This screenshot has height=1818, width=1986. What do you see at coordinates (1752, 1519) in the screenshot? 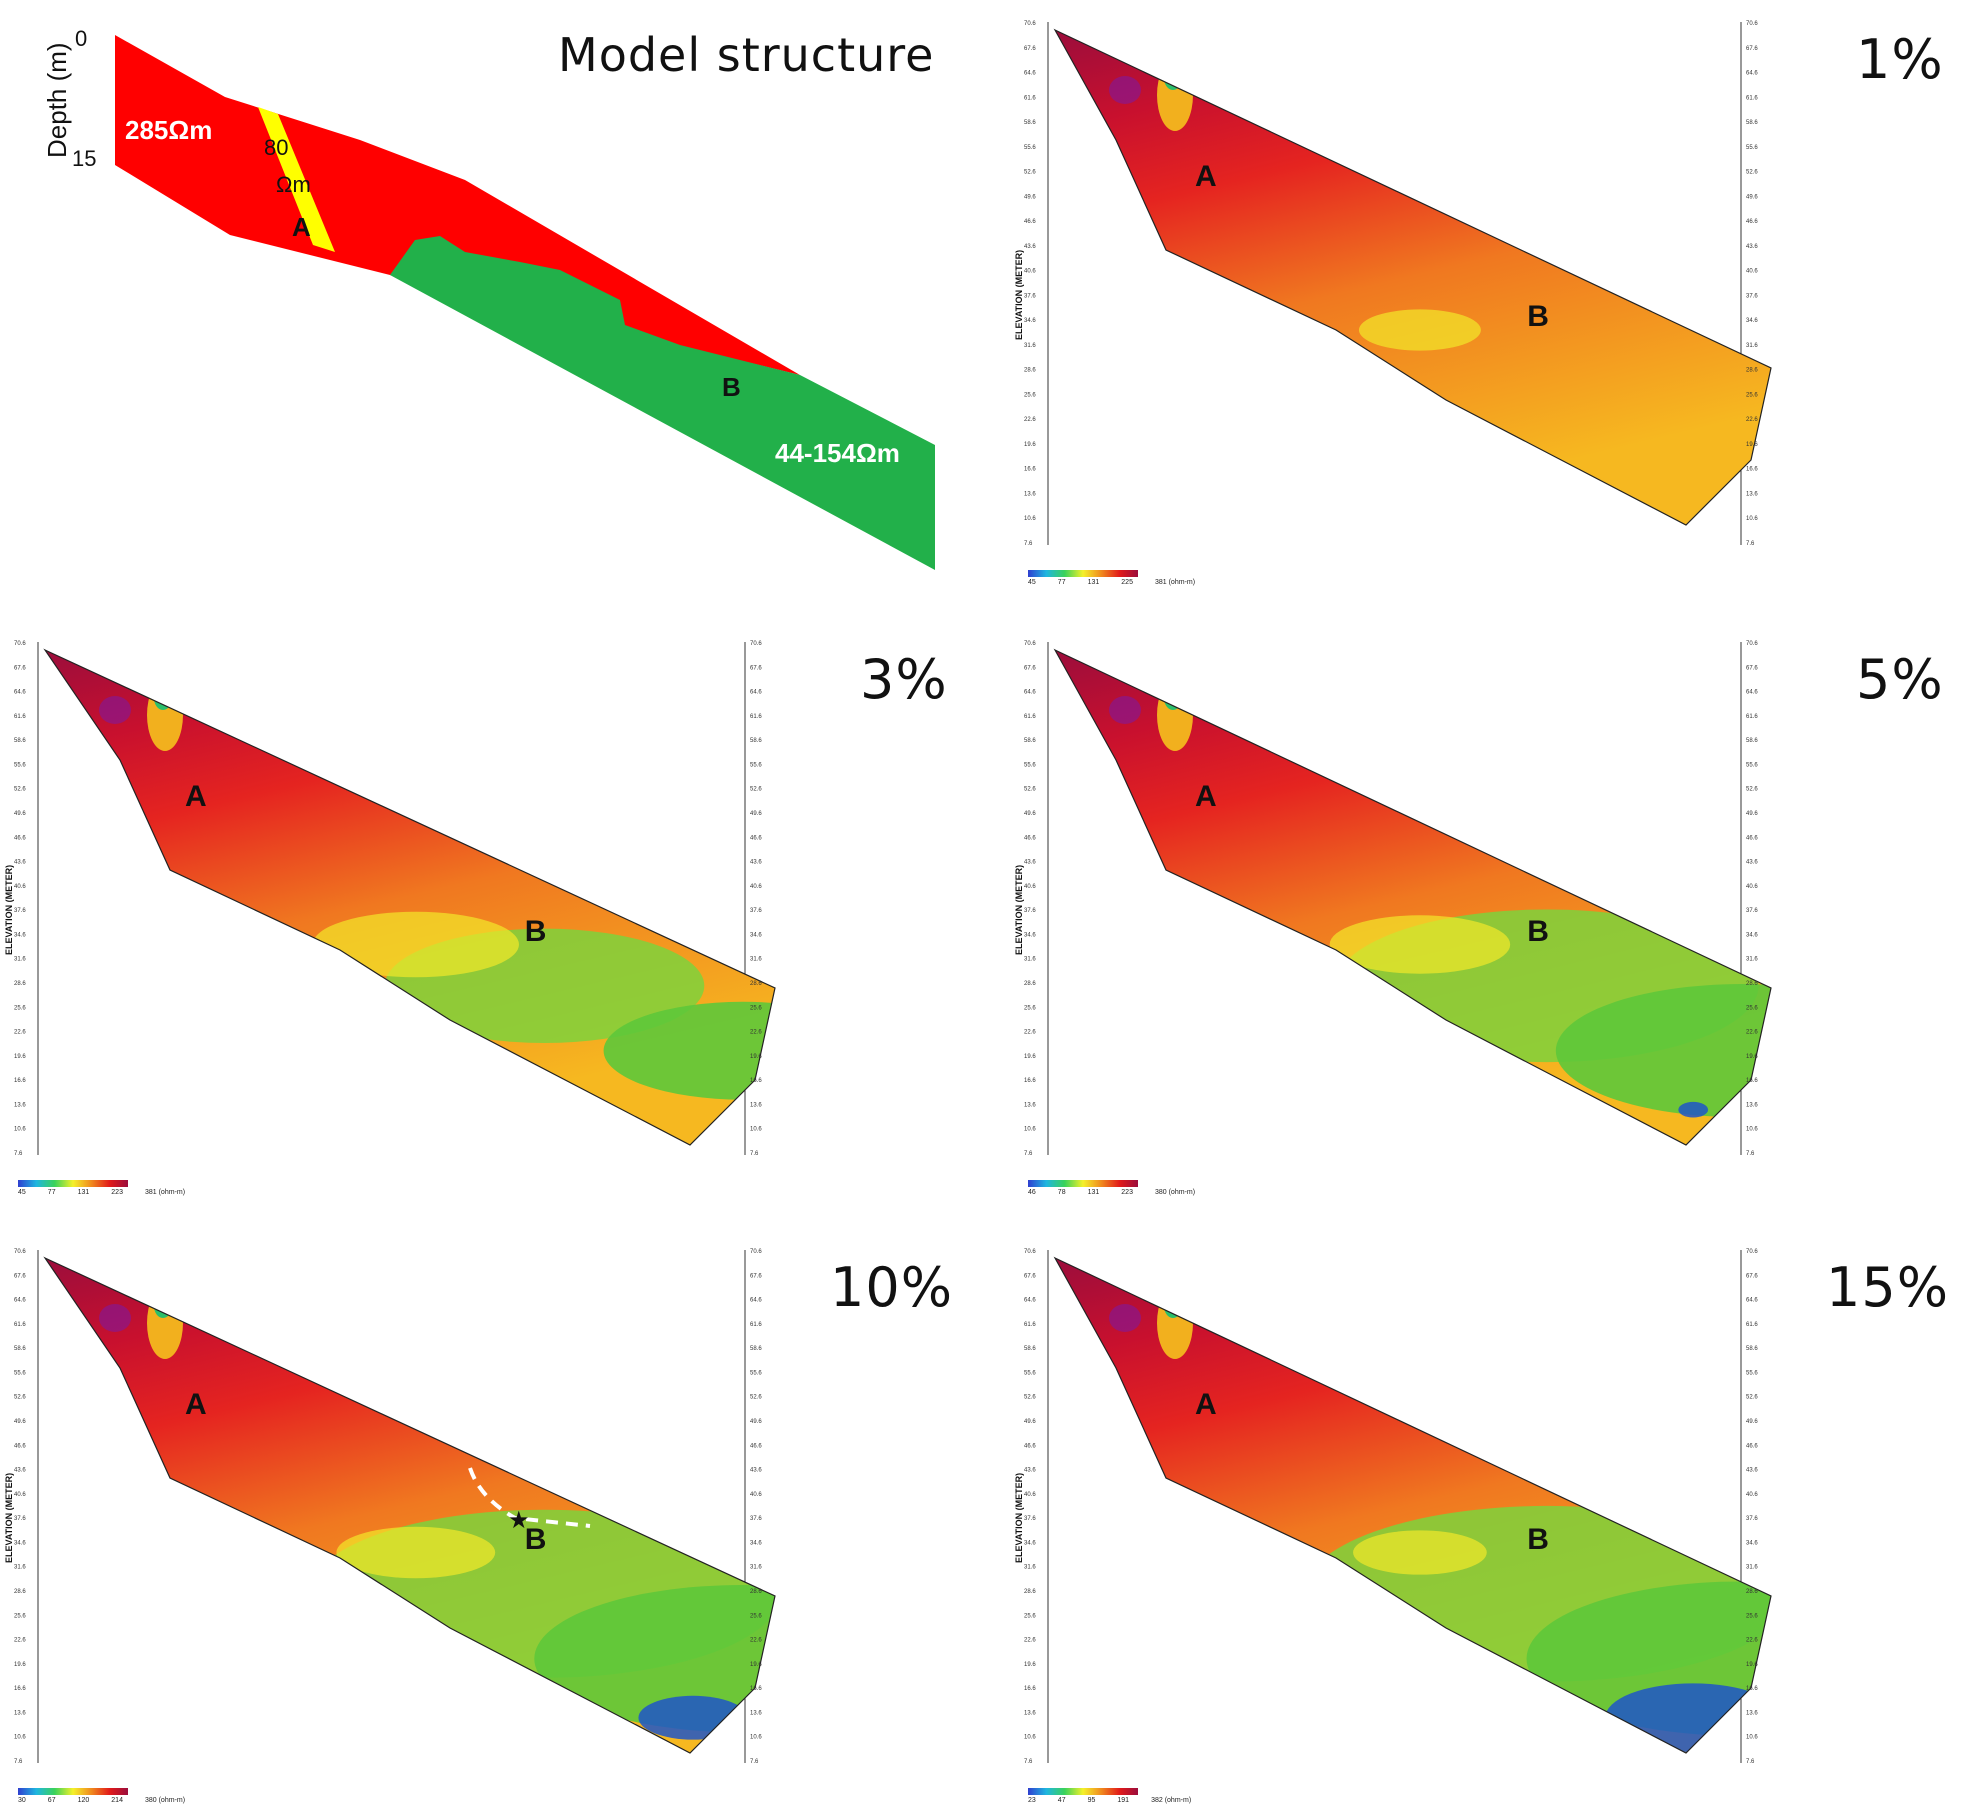
I see `elevation-tick-right: 37.6` at bounding box center [1752, 1519].